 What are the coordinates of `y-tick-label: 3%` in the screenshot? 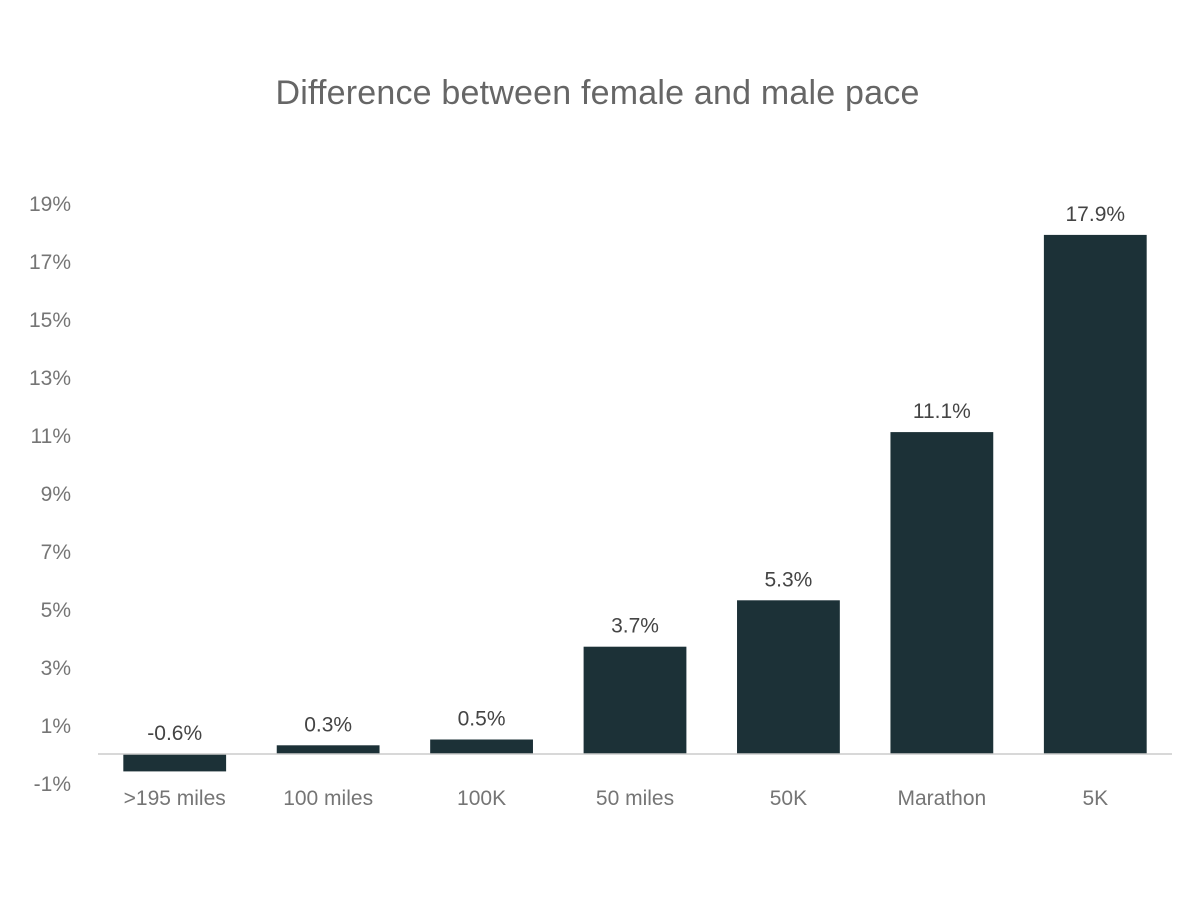 It's located at (56, 668).